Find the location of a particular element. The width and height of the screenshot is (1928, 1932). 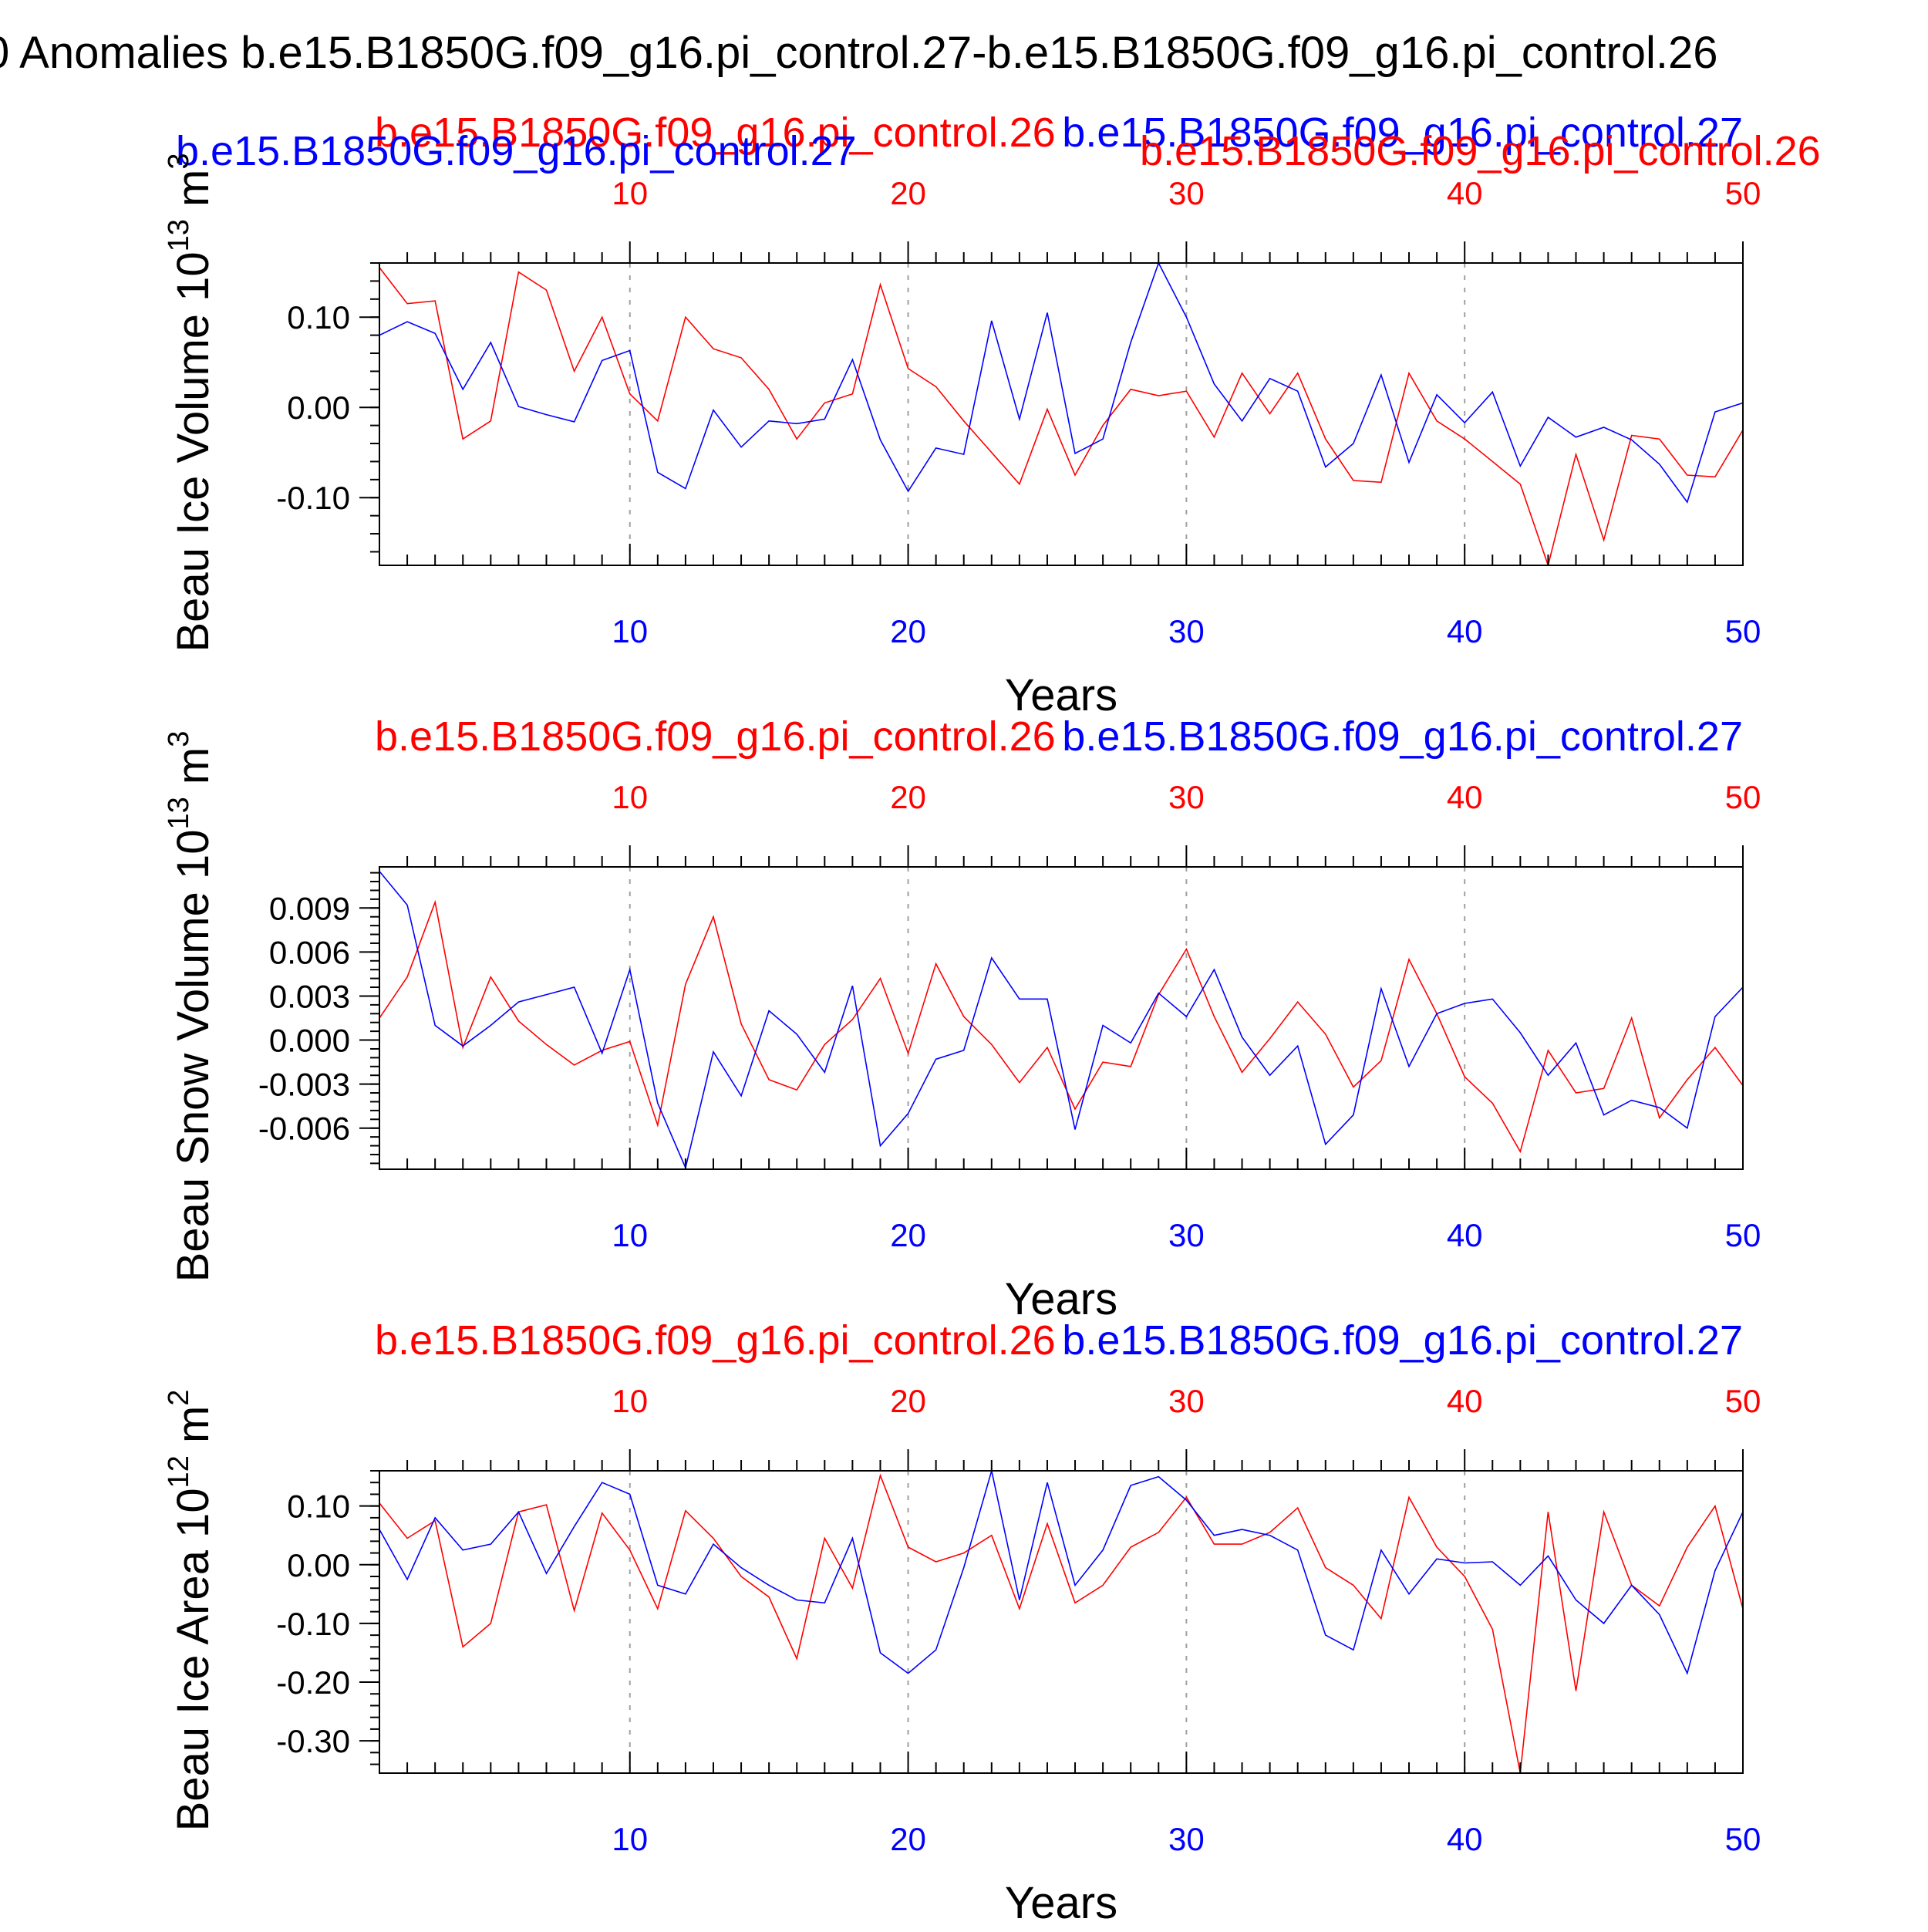

y-axis-label: Beau Ice Area 1012 m2 is located at coordinates (190, 1611).